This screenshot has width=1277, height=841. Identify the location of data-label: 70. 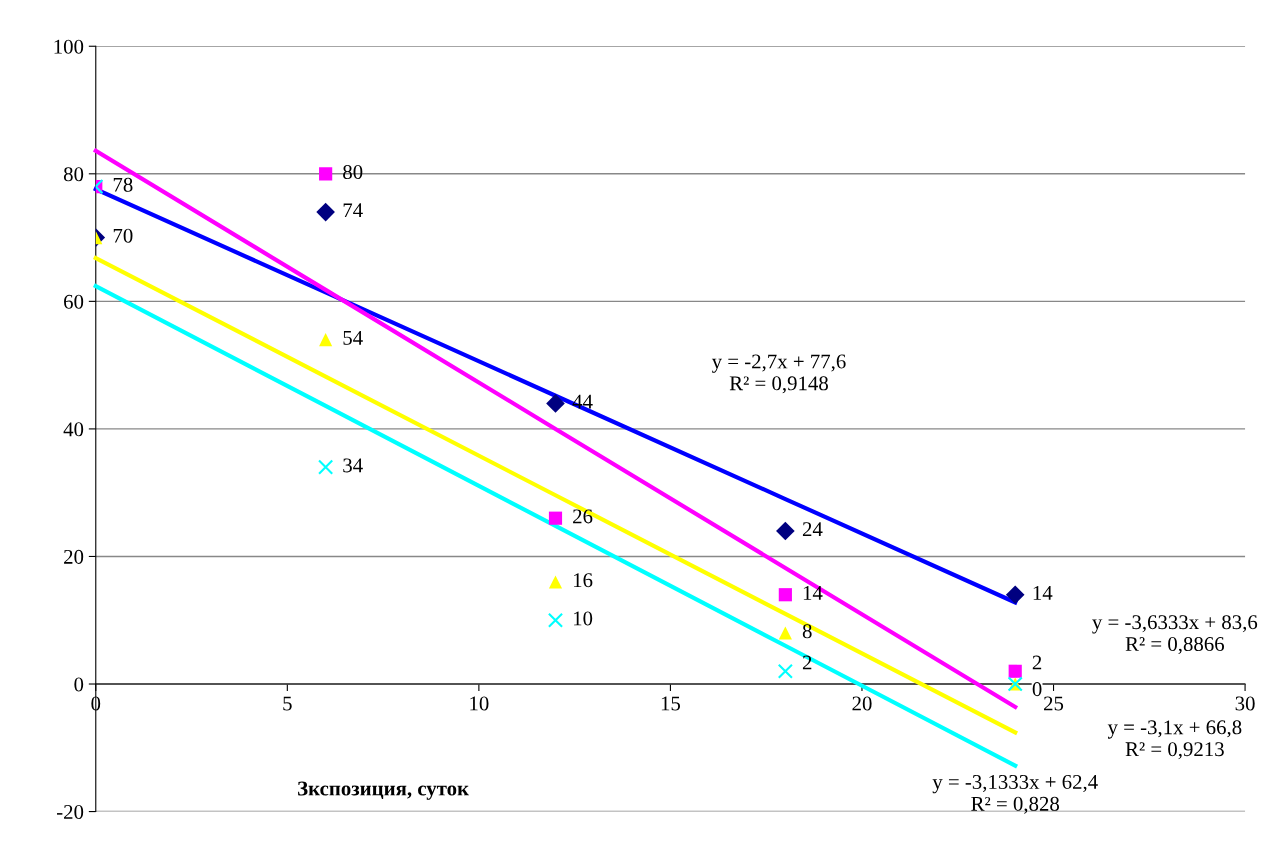
(123, 235).